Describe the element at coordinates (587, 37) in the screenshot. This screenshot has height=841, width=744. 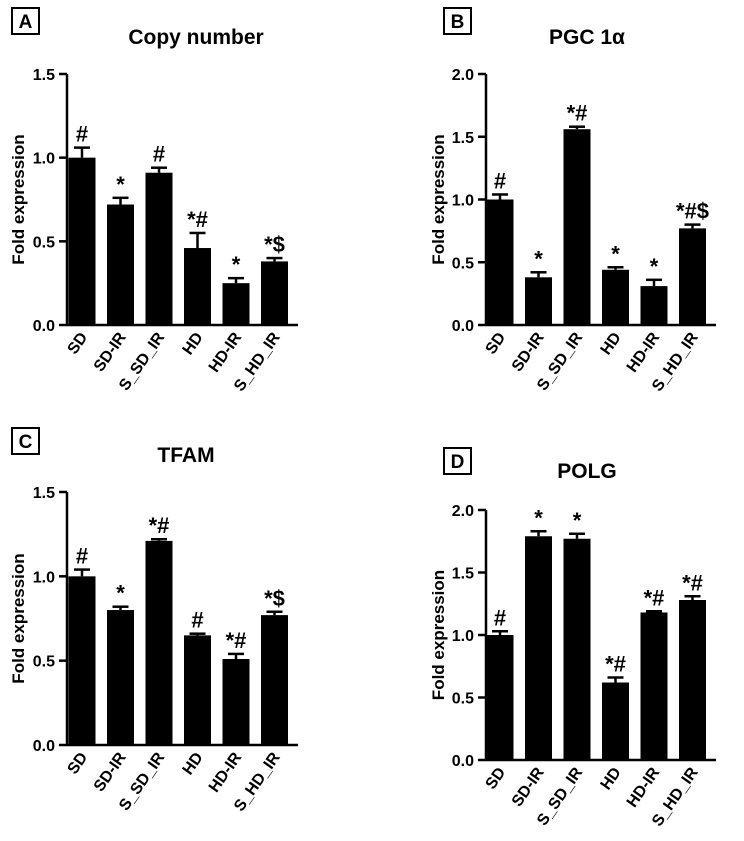
I see `chart-title: PGC 1α` at that location.